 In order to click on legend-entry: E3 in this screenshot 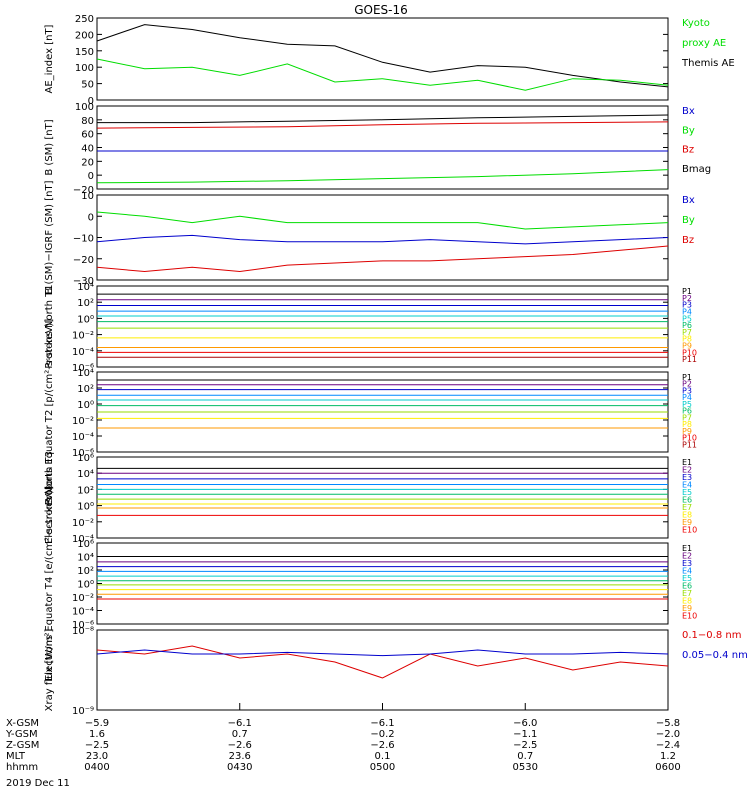, I will do `click(687, 563)`.